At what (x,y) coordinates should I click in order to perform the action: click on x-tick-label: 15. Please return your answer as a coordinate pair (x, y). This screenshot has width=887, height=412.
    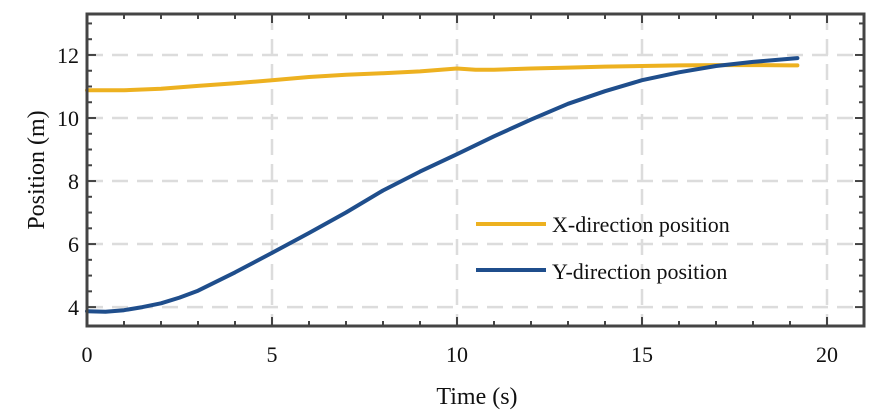
    Looking at the image, I should click on (642, 354).